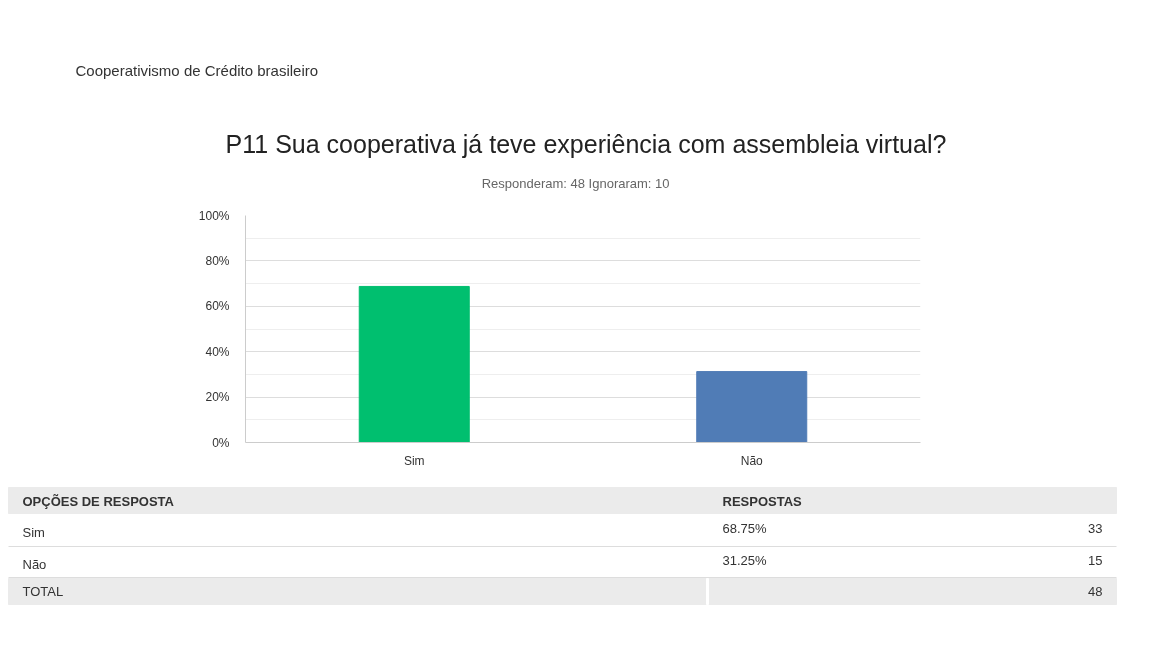 This screenshot has width=1161, height=650. I want to click on y-tick-label: 40%, so click(217, 351).